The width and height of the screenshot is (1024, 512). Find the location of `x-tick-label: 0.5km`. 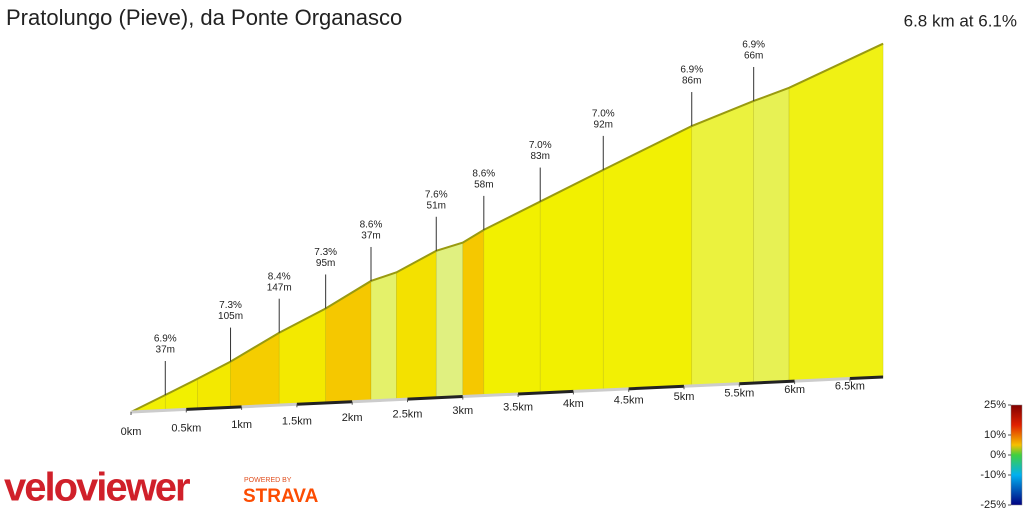

x-tick-label: 0.5km is located at coordinates (186, 428).